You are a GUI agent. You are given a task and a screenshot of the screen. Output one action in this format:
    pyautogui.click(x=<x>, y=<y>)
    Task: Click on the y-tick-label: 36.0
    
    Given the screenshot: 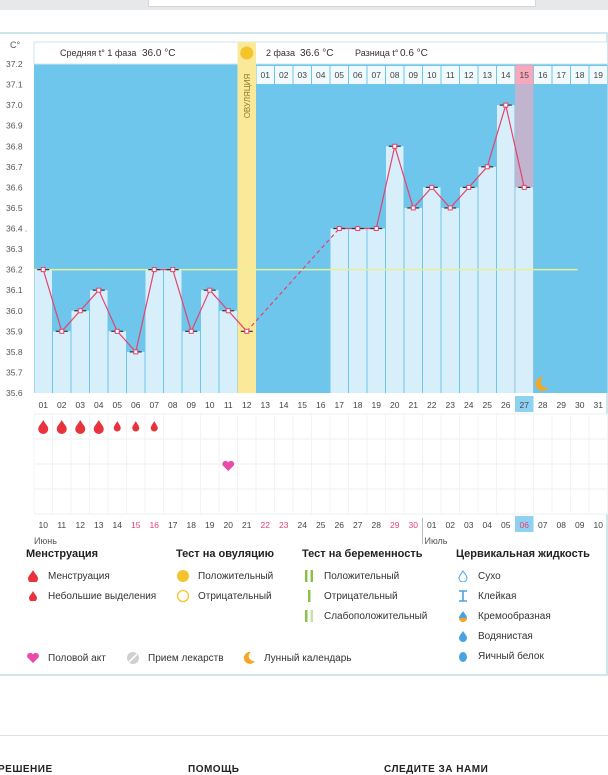 What is the action you would take?
    pyautogui.click(x=14, y=311)
    